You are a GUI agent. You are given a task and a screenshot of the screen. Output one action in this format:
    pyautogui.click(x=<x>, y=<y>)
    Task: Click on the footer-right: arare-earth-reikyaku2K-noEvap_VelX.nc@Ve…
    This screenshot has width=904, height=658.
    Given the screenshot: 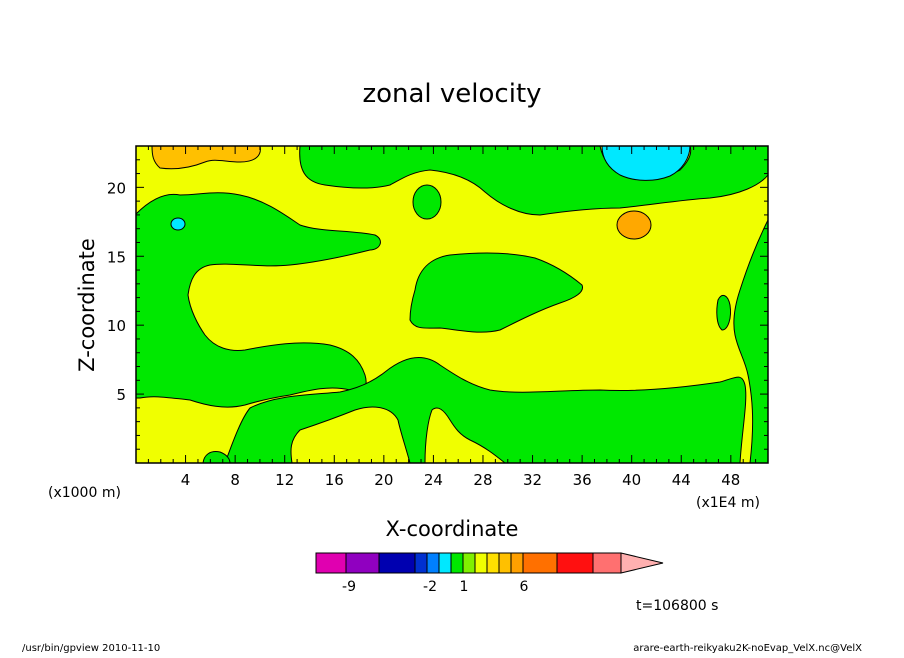 What is the action you would take?
    pyautogui.click(x=747, y=648)
    